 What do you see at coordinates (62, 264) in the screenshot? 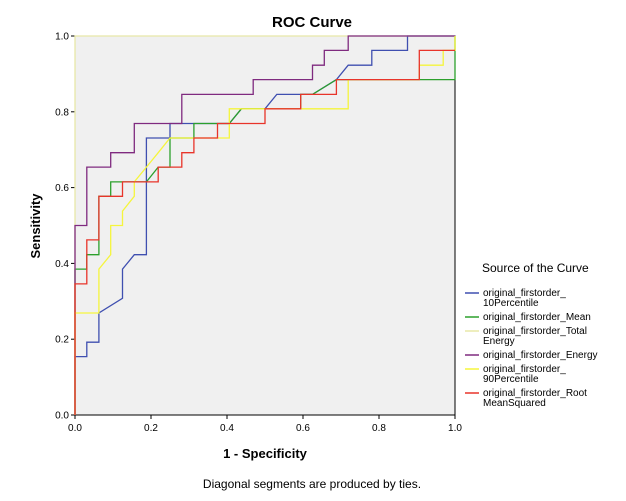
I see `y-tick-label: 0.4` at bounding box center [62, 264].